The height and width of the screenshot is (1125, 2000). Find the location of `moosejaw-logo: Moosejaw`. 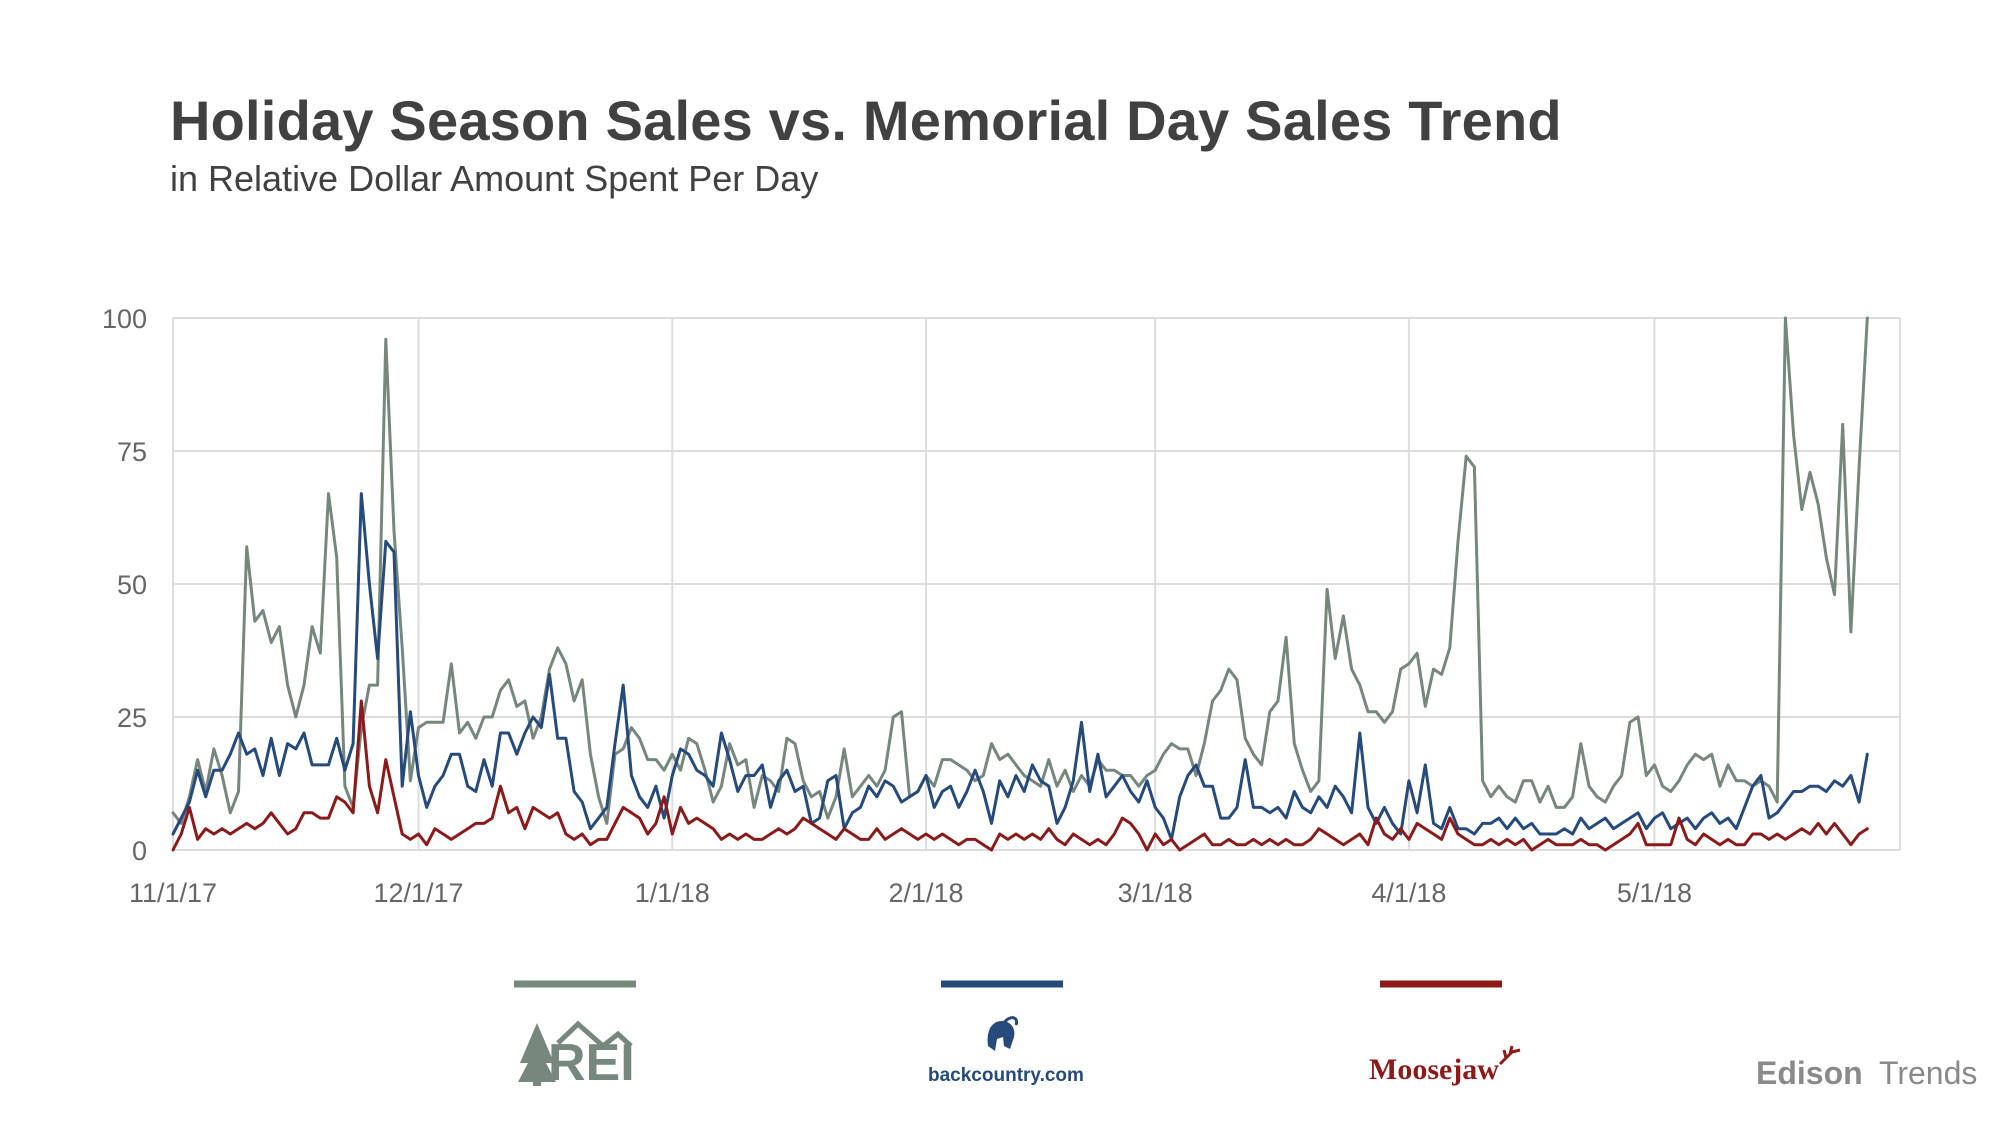

moosejaw-logo: Moosejaw is located at coordinates (1445, 1065).